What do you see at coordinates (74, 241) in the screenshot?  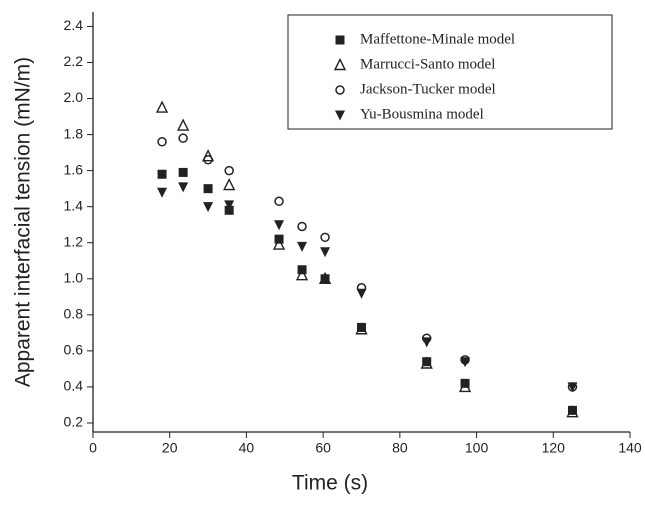 I see `y-tick-label: 1.2` at bounding box center [74, 241].